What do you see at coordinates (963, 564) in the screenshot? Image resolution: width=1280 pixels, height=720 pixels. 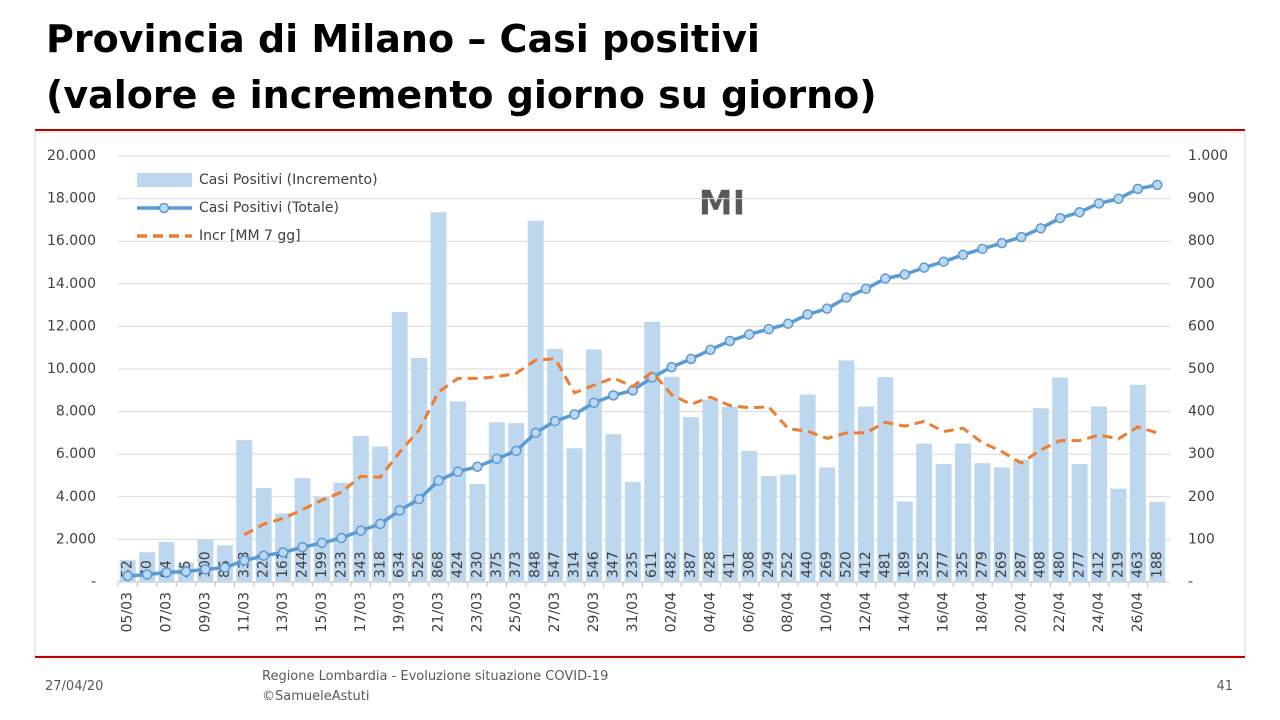 I see `value-label: 325` at bounding box center [963, 564].